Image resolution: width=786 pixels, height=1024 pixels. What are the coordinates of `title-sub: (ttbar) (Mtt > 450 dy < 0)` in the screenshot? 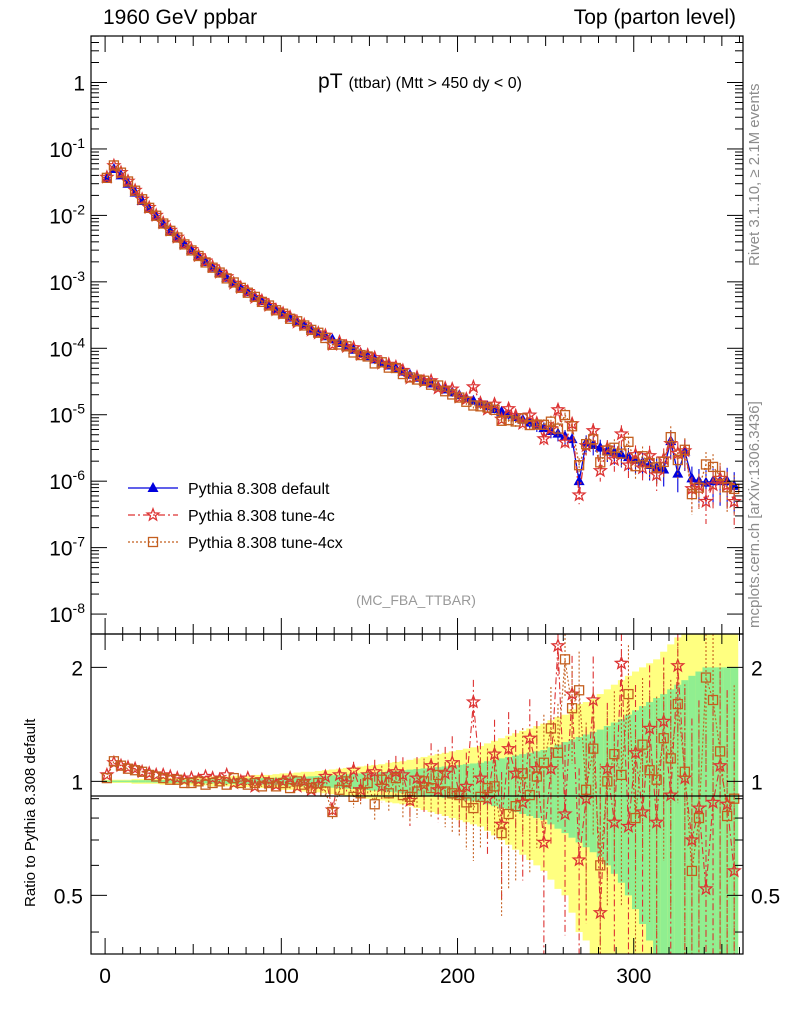 It's located at (435, 83).